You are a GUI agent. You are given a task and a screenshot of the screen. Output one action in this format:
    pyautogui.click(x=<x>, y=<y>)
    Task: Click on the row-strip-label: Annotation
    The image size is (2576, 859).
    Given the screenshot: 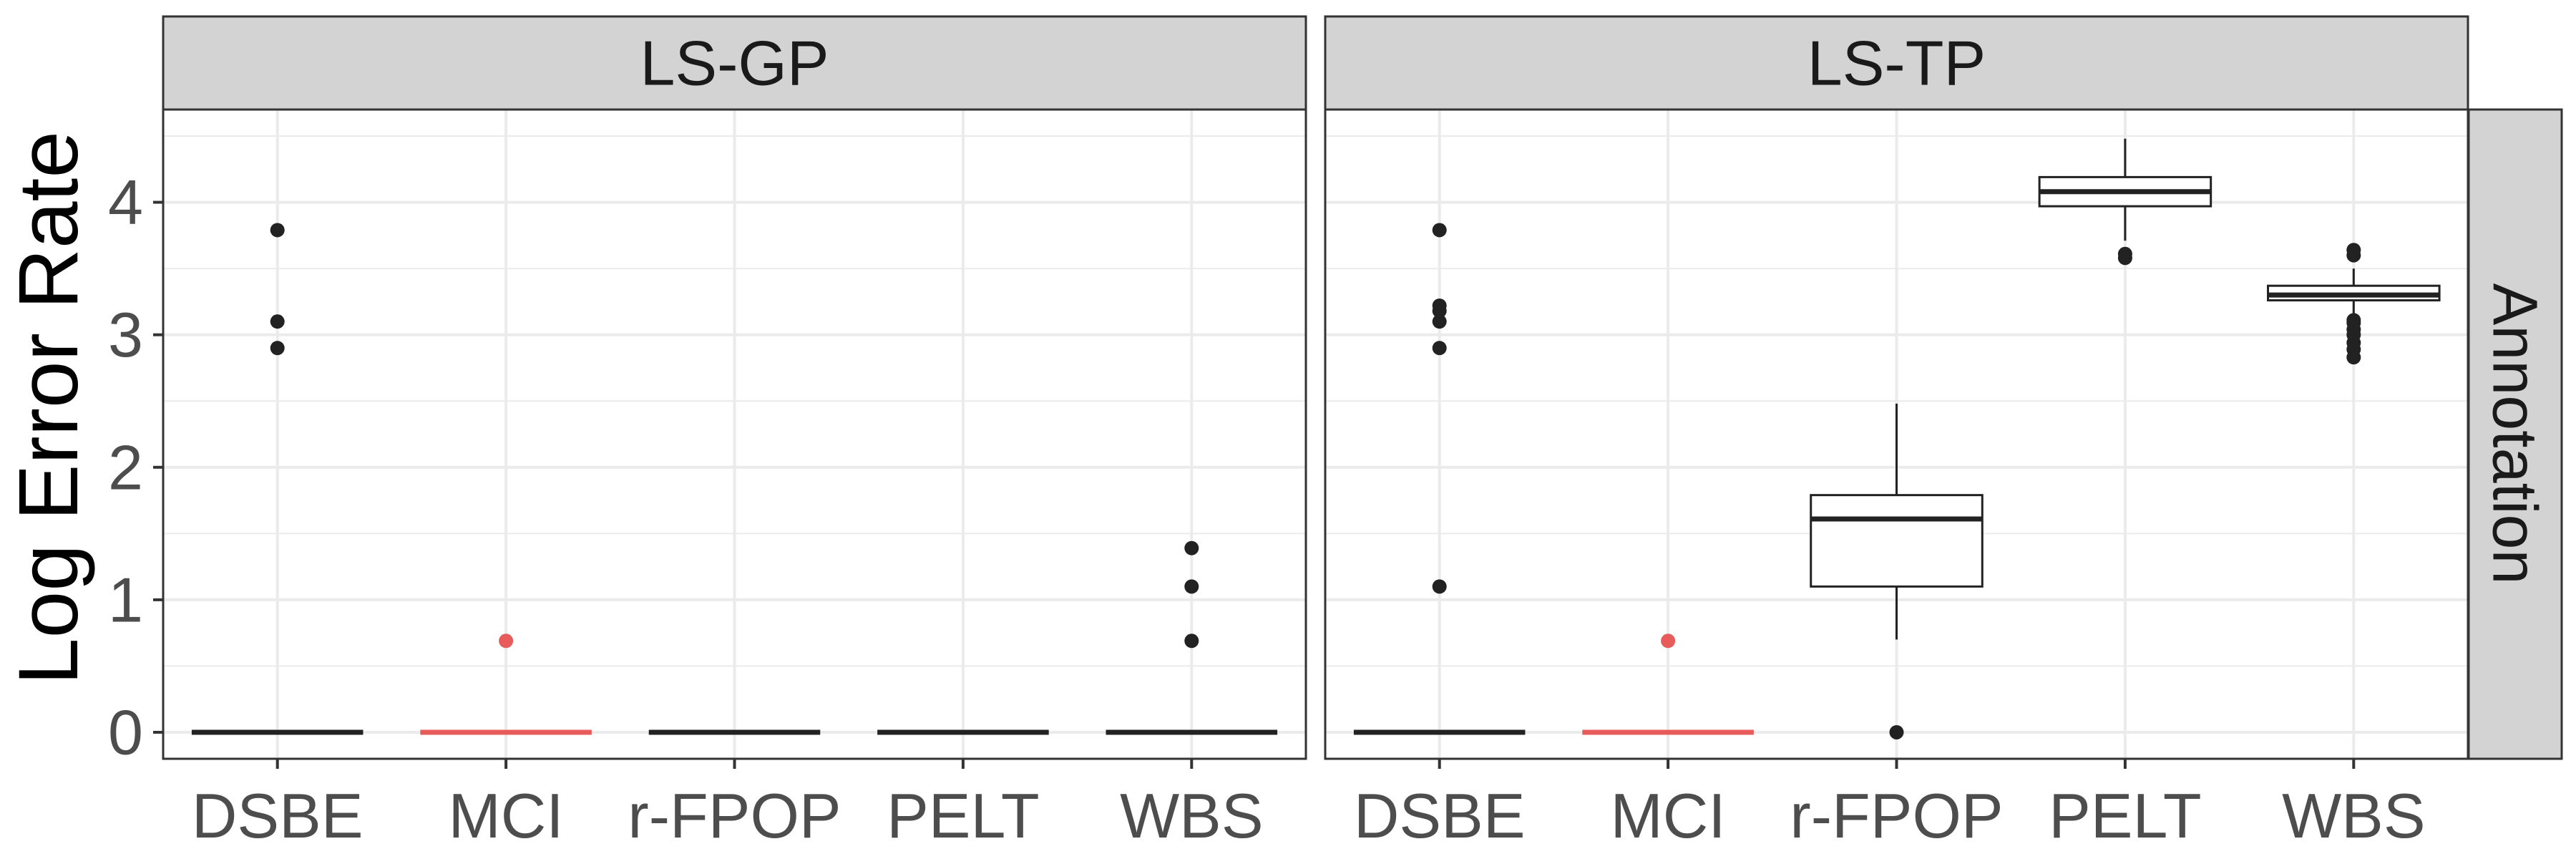 What is the action you would take?
    pyautogui.click(x=2515, y=434)
    